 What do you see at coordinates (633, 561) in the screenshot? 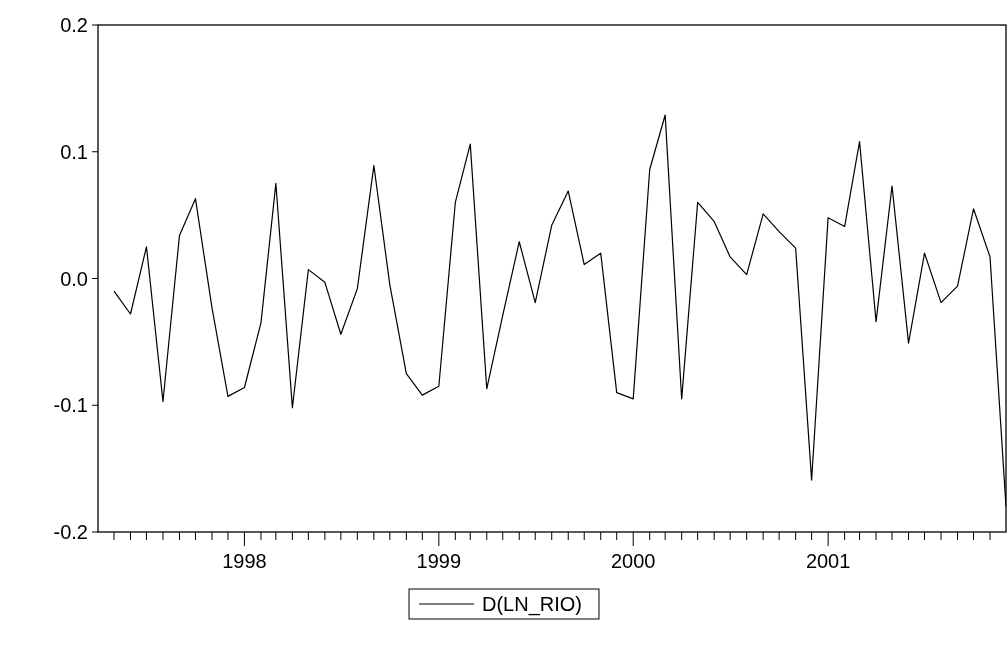
I see `x-tick-label: 2000` at bounding box center [633, 561].